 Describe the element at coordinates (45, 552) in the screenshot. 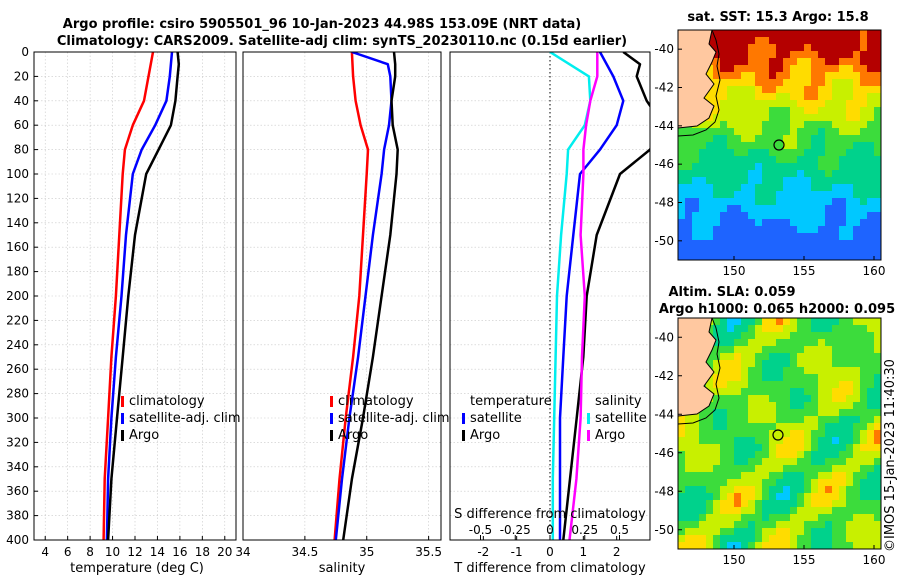

I see `temperature-tick-label: 4` at that location.